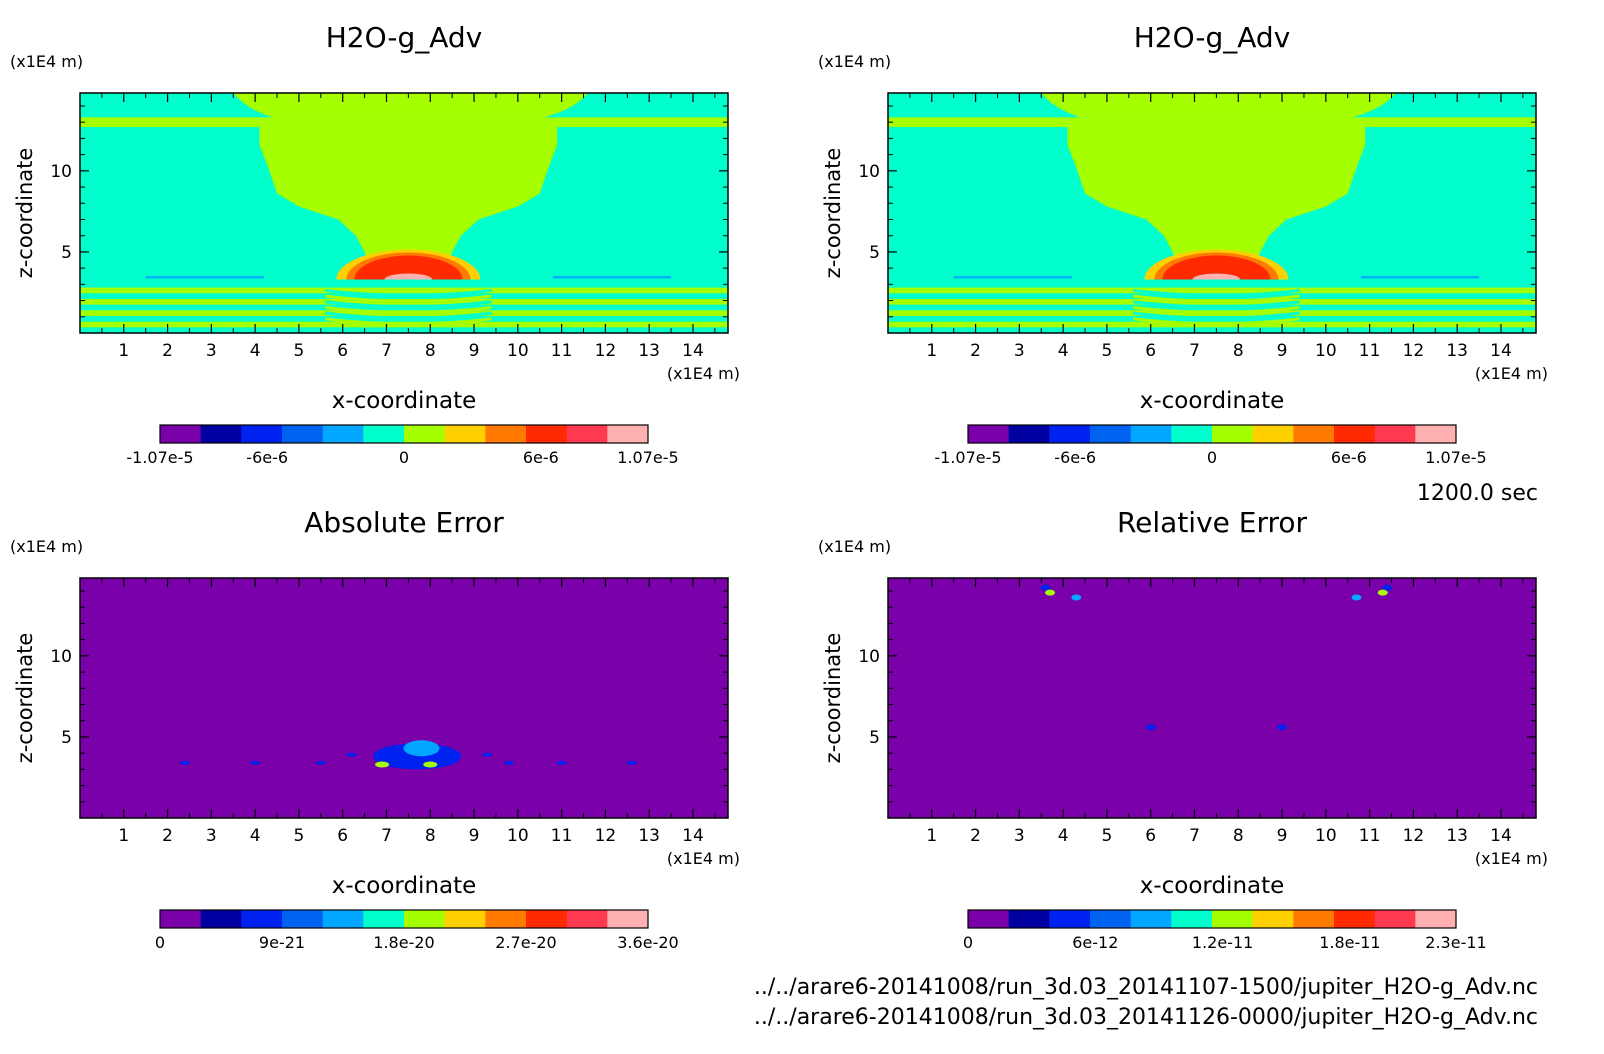  Describe the element at coordinates (1212, 434) in the screenshot. I see `p1-colorbar-frame` at that location.